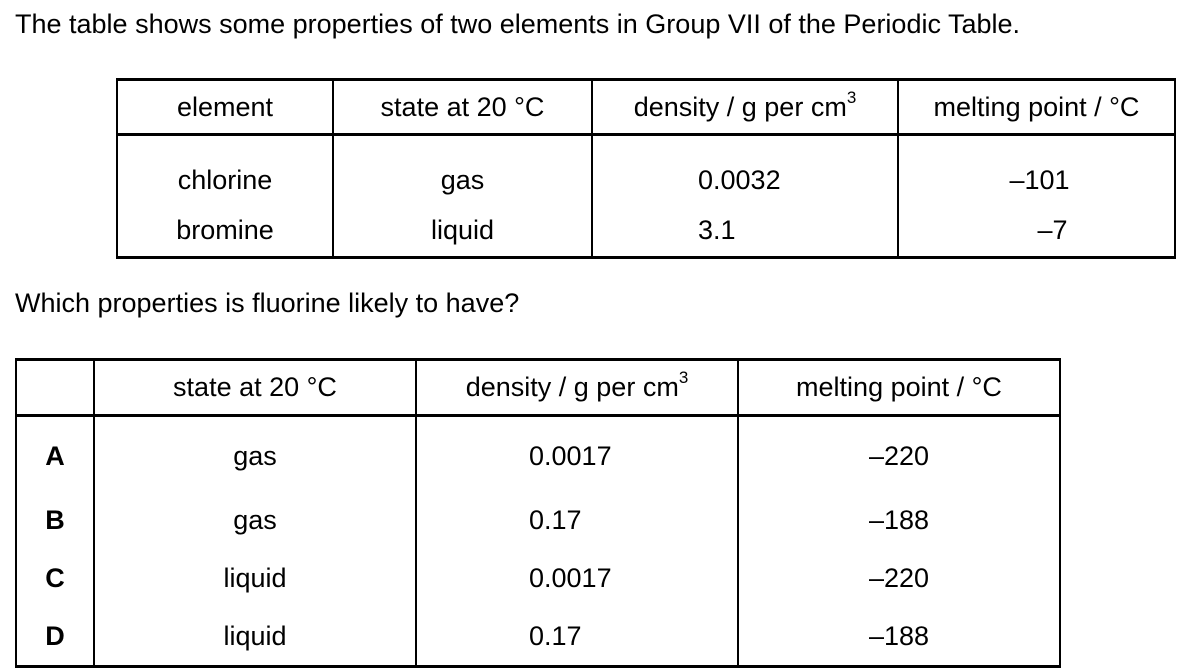  I want to click on answer-option-row: A gas 0.0017 –220, so click(538, 453).